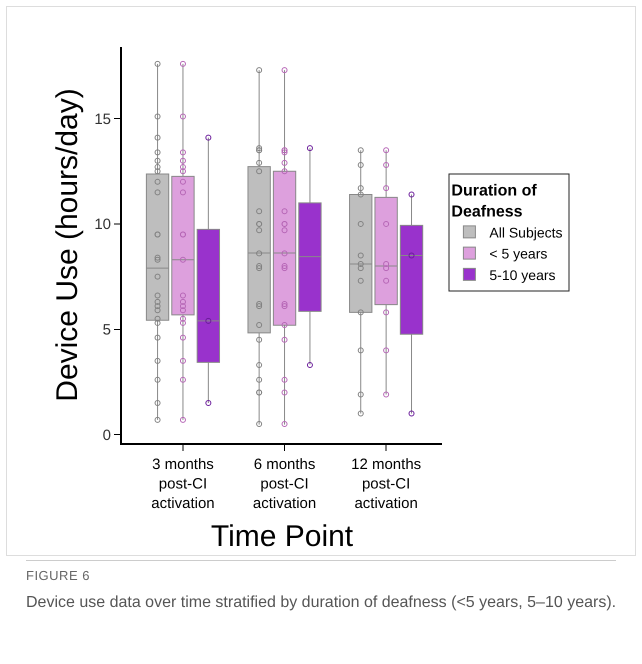  Describe the element at coordinates (494, 201) in the screenshot. I see `legend-title: Duration of Deafness` at that location.